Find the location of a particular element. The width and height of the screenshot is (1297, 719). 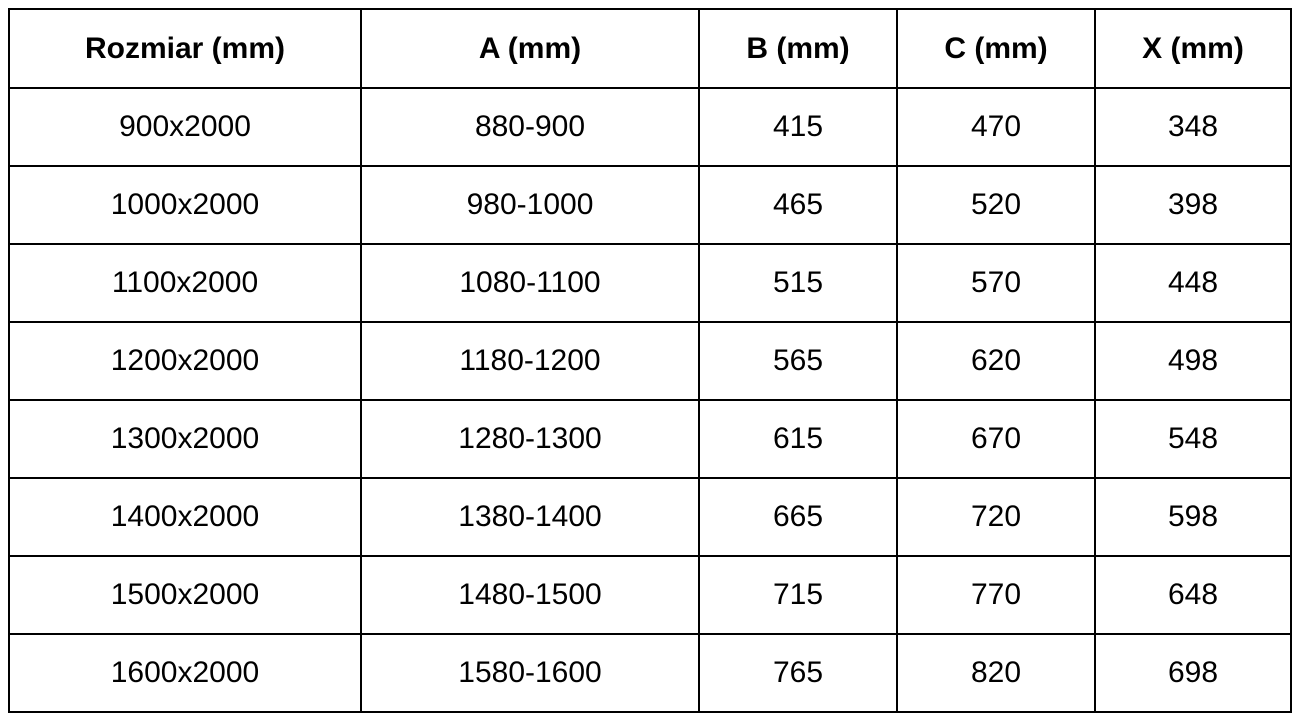

table-cell: 498 is located at coordinates (1193, 361).